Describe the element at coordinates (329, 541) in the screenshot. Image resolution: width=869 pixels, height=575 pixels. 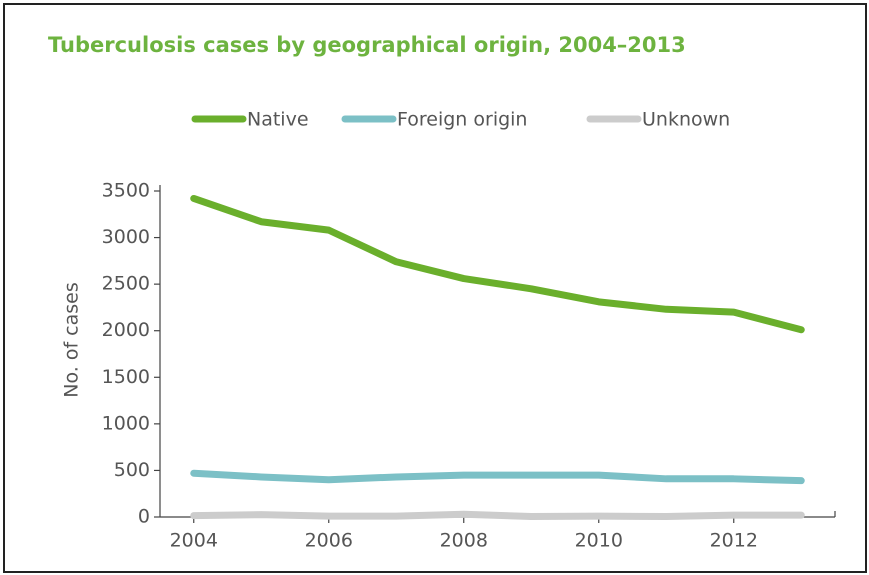
I see `x-tick-label: 2006` at that location.